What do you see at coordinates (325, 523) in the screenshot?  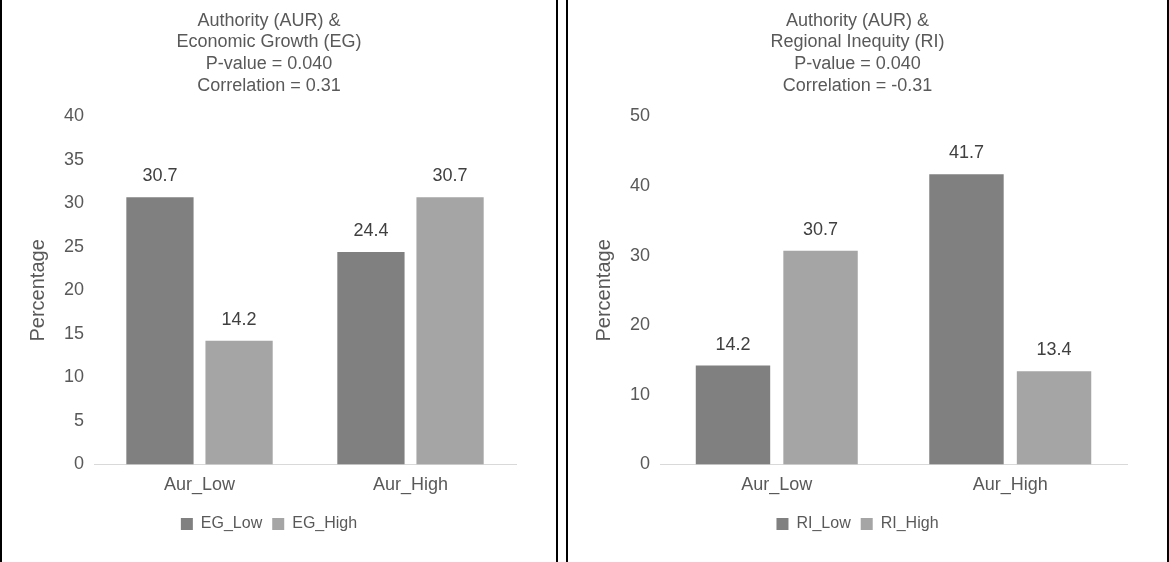 I see `legend-label: EG_High` at bounding box center [325, 523].